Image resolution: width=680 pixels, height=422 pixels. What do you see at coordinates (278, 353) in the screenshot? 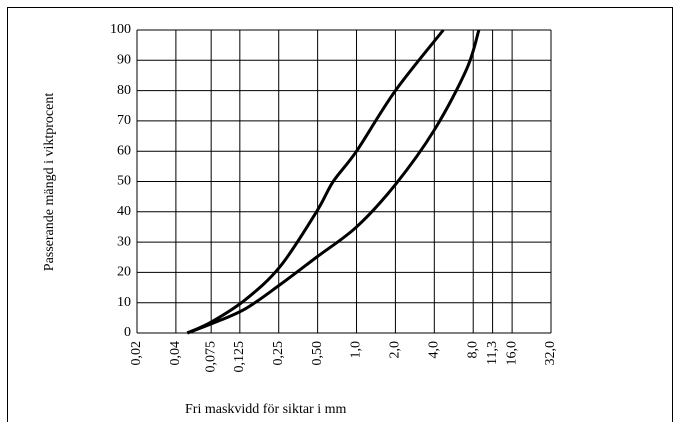
I see `x-tick-label: 0,25` at bounding box center [278, 353].